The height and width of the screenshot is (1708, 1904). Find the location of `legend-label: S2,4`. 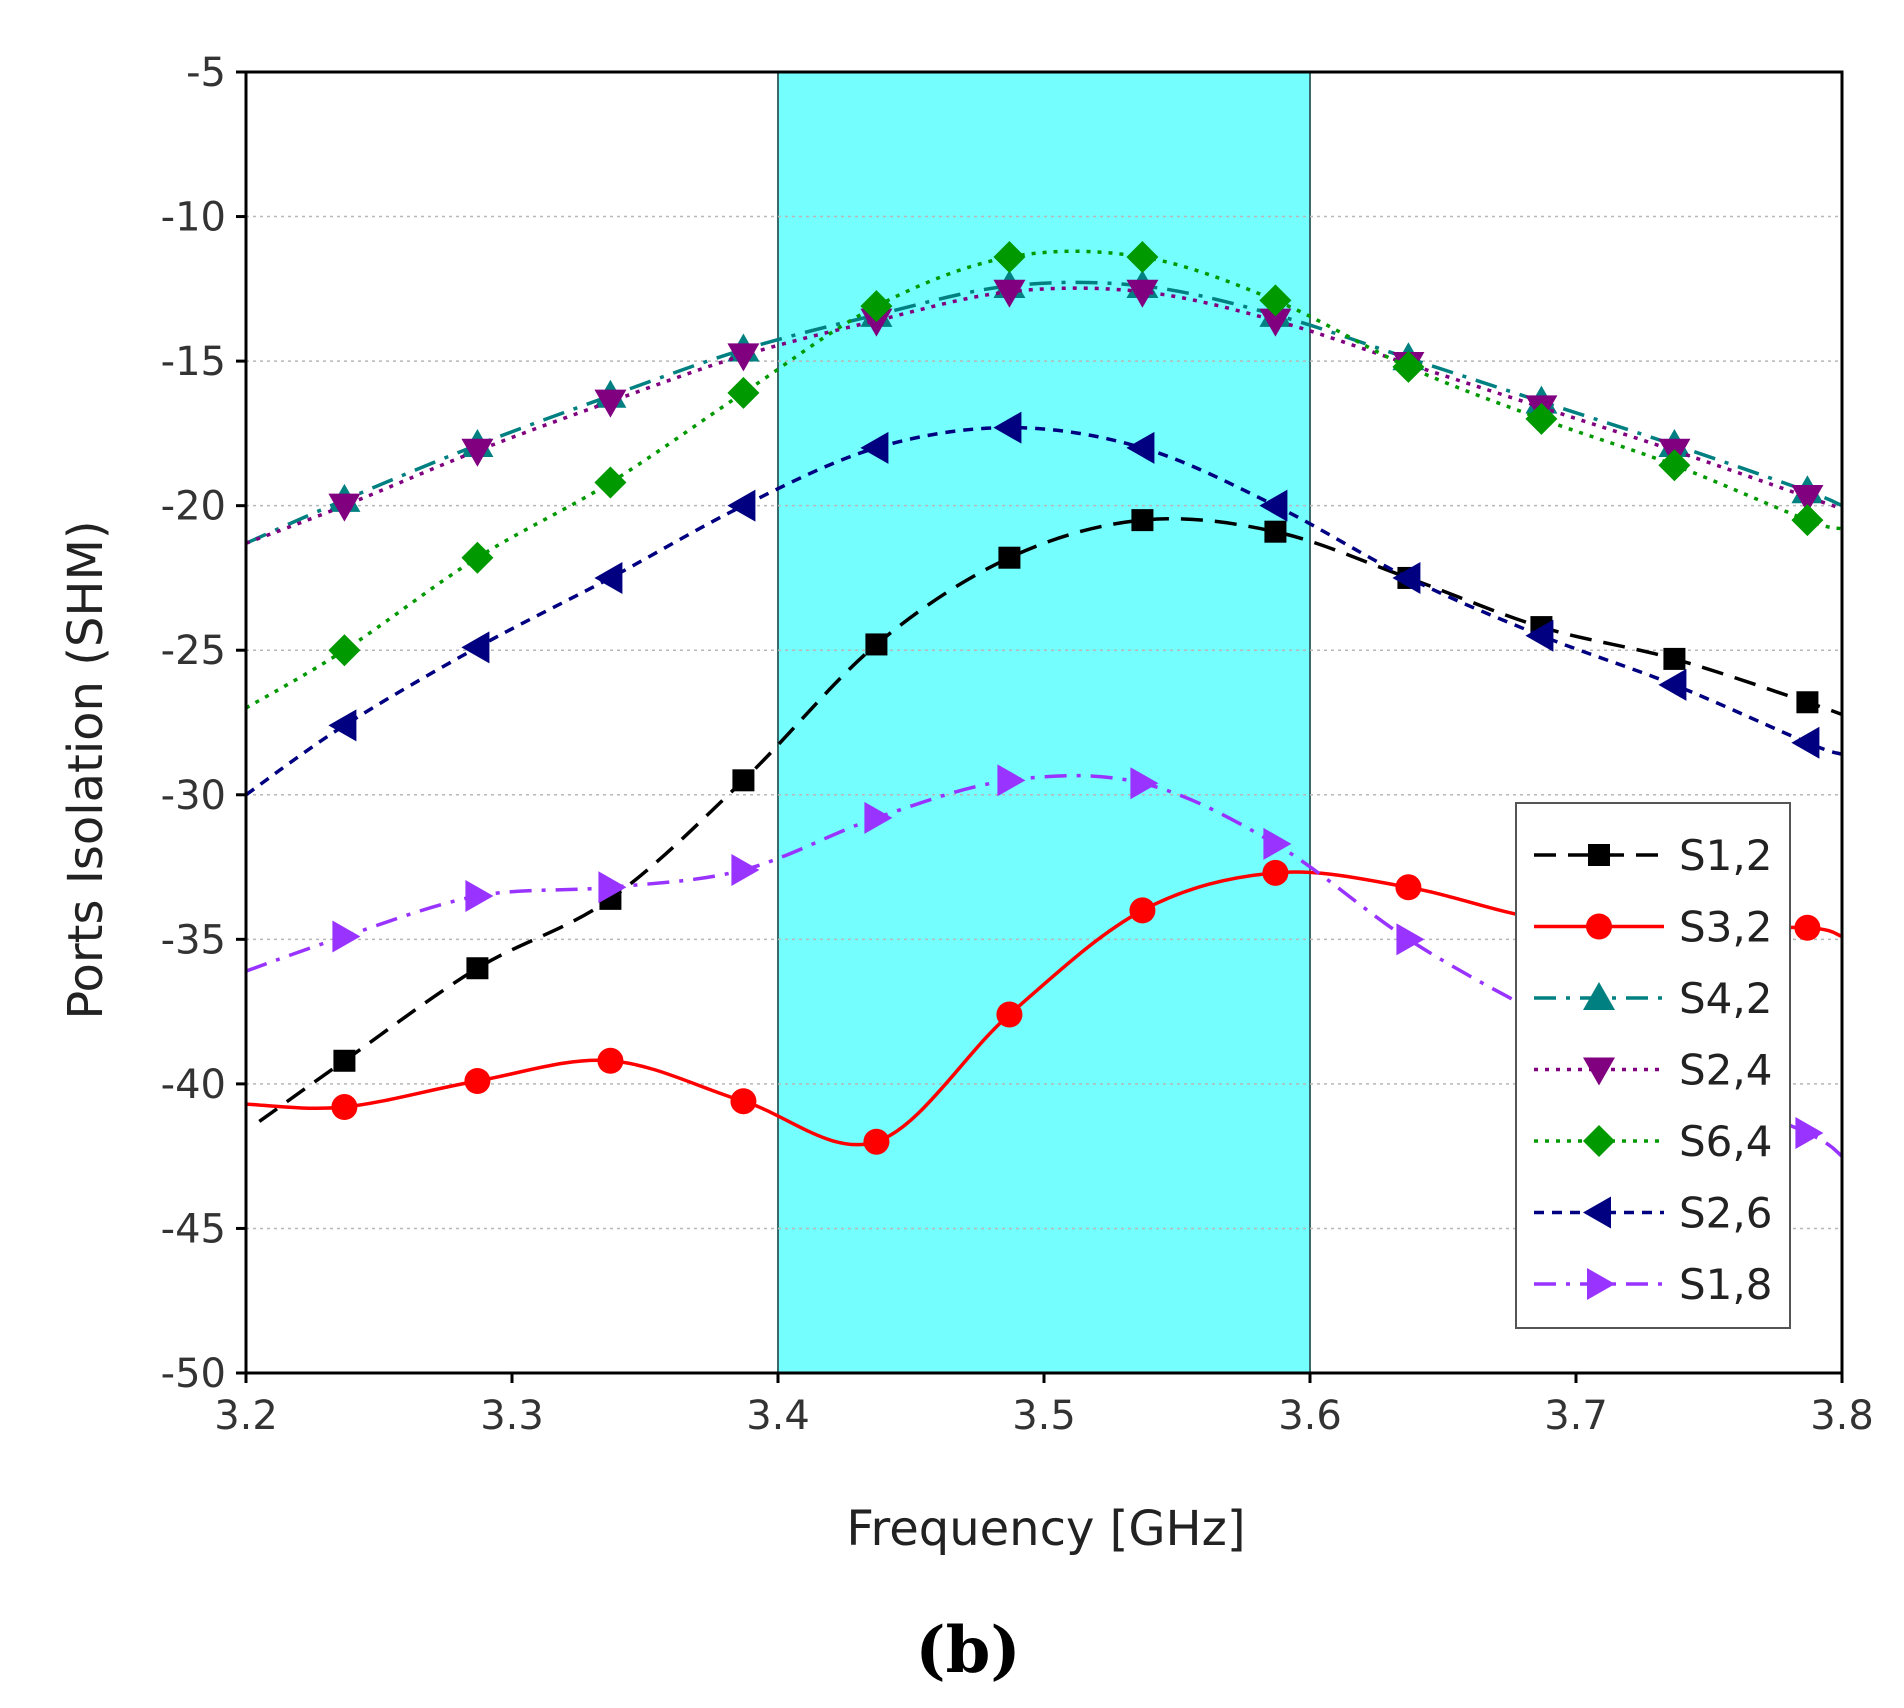

legend-label: S2,4 is located at coordinates (1725, 1070).